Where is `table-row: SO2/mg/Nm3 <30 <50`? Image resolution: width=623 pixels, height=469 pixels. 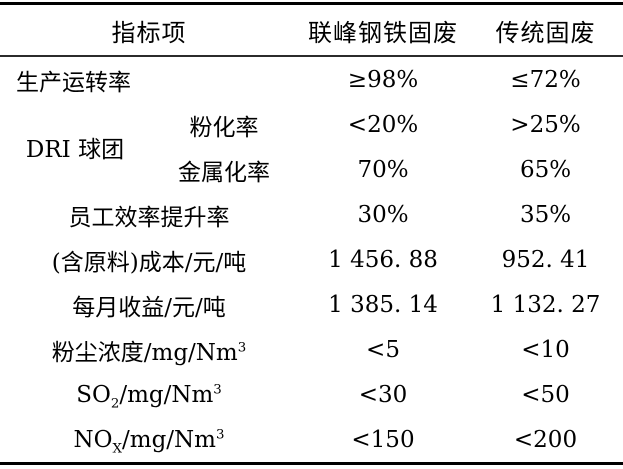 table-row: SO2/mg/Nm3 <30 <50 is located at coordinates (311, 394).